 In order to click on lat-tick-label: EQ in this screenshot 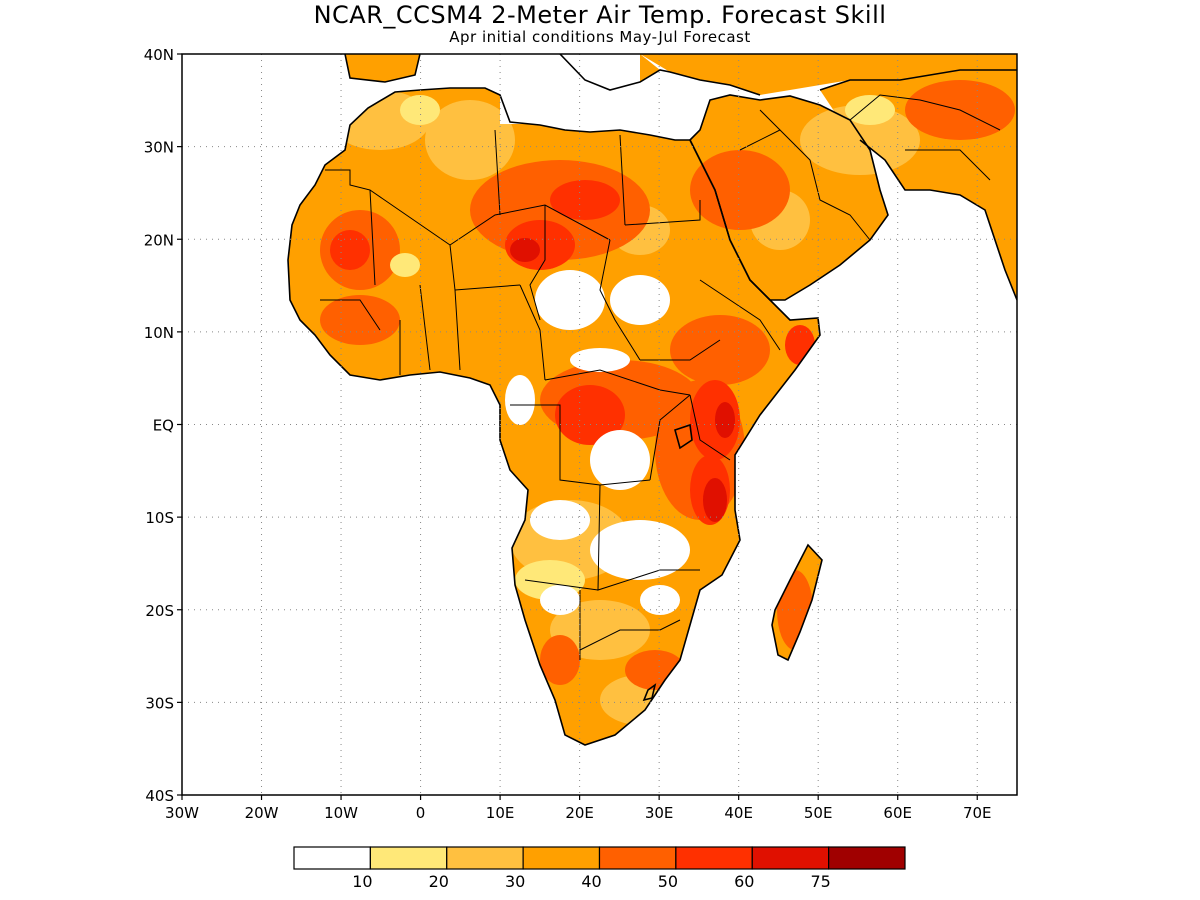, I will do `click(163, 426)`.